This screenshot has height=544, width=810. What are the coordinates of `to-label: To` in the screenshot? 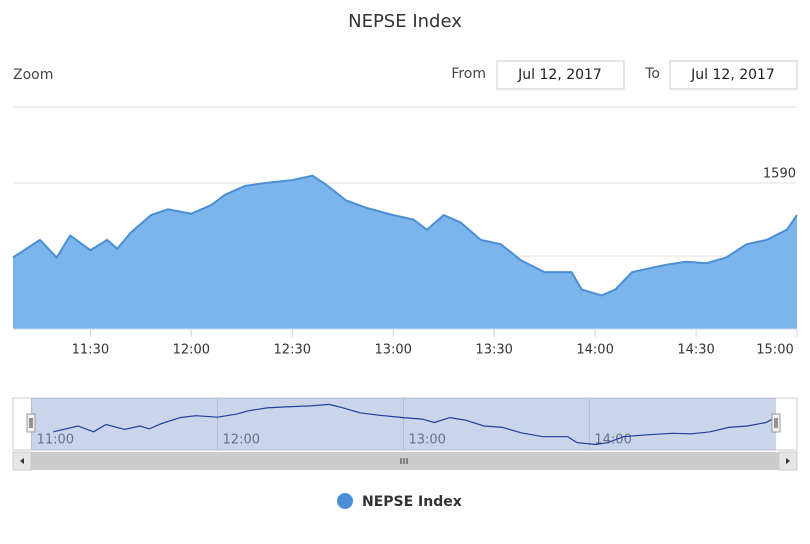 It's located at (652, 74).